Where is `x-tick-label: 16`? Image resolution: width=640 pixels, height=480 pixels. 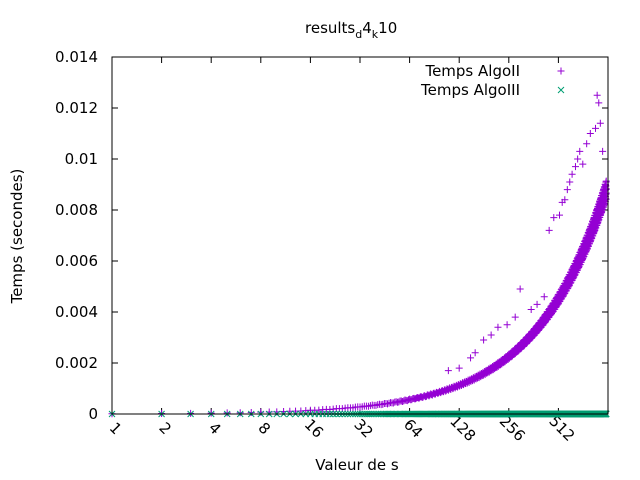
x-tick-label: 16 is located at coordinates (314, 428).